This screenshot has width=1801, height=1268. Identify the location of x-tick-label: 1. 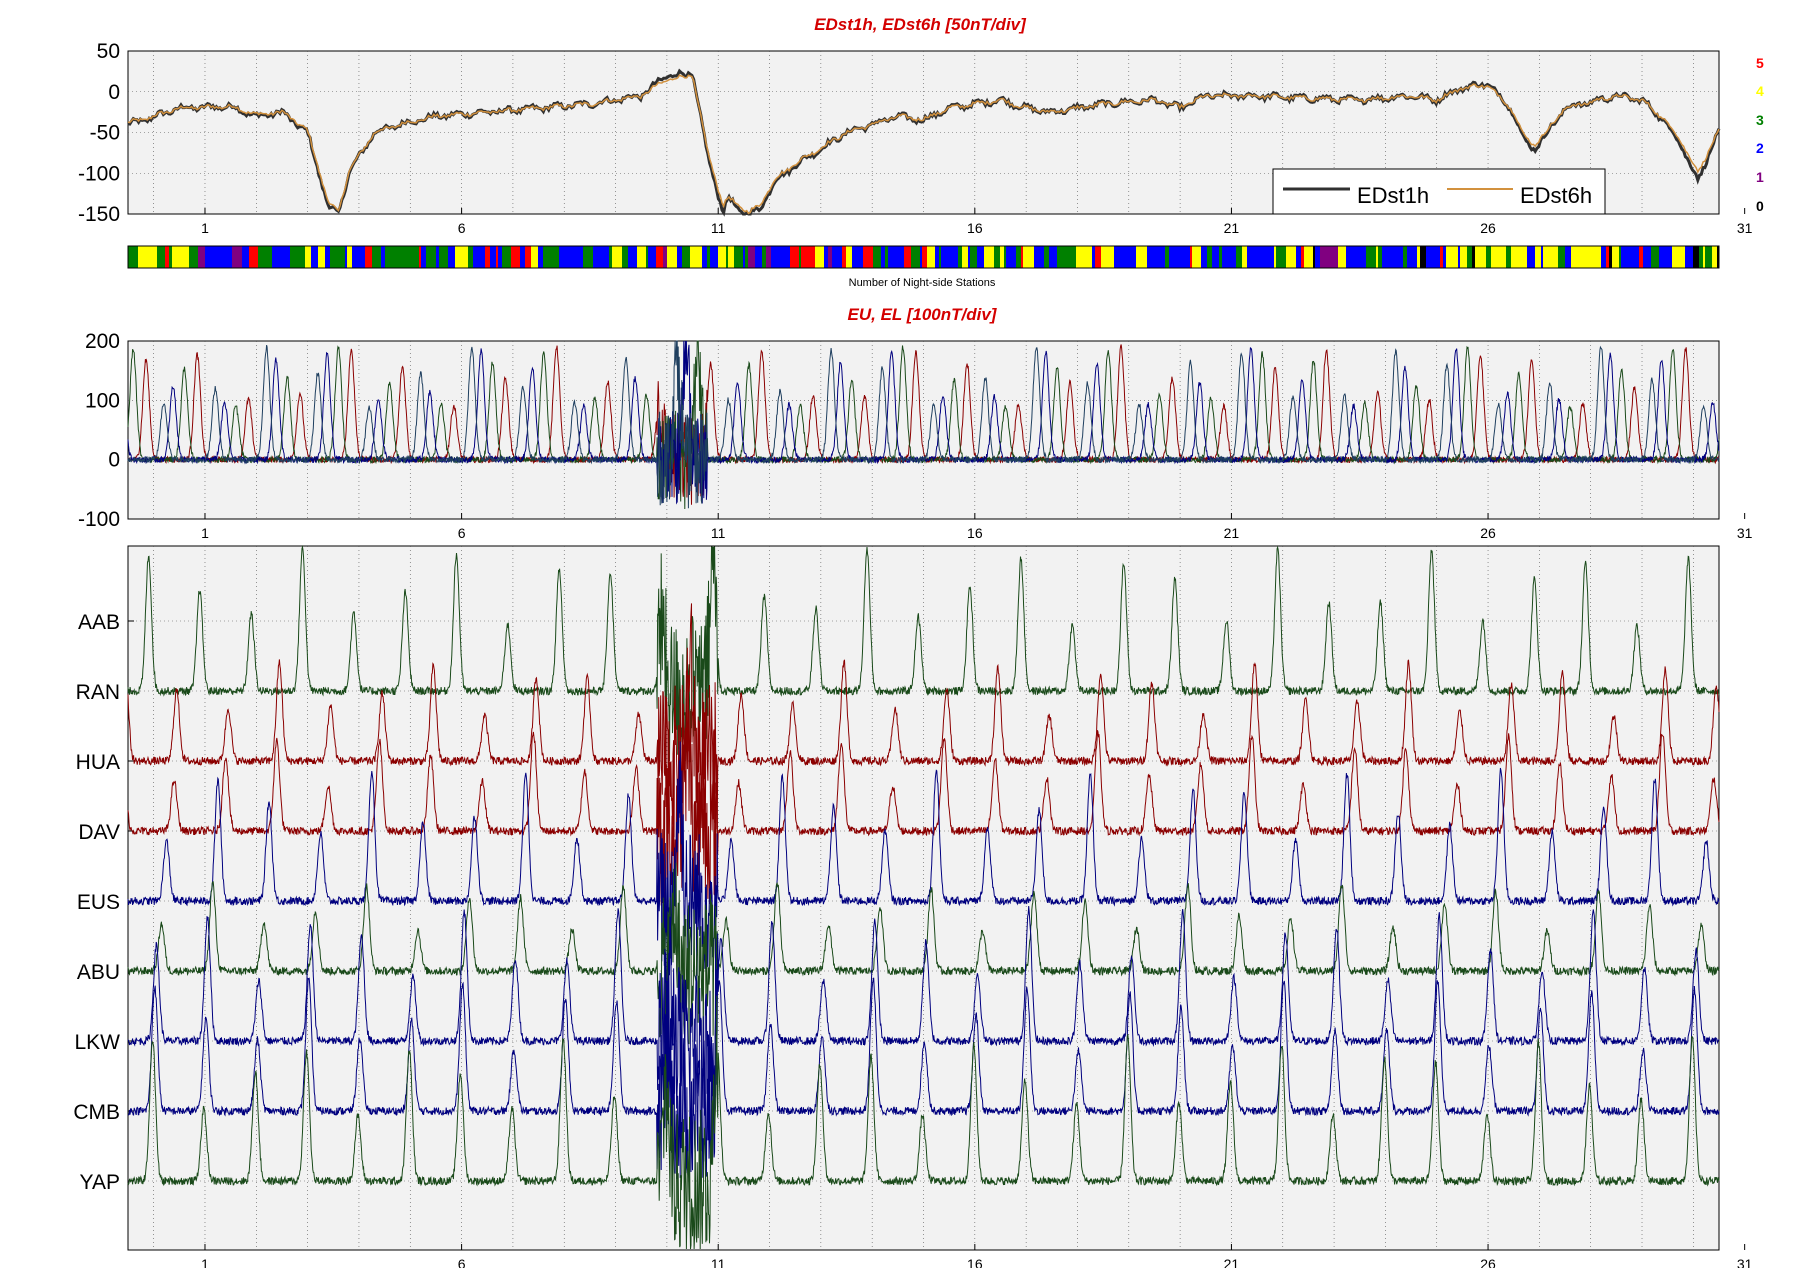
(205, 1262).